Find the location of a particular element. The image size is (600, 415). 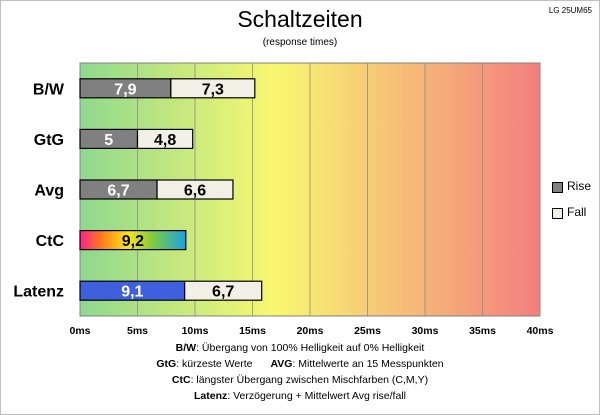

x-tick-label: 10ms is located at coordinates (195, 331).